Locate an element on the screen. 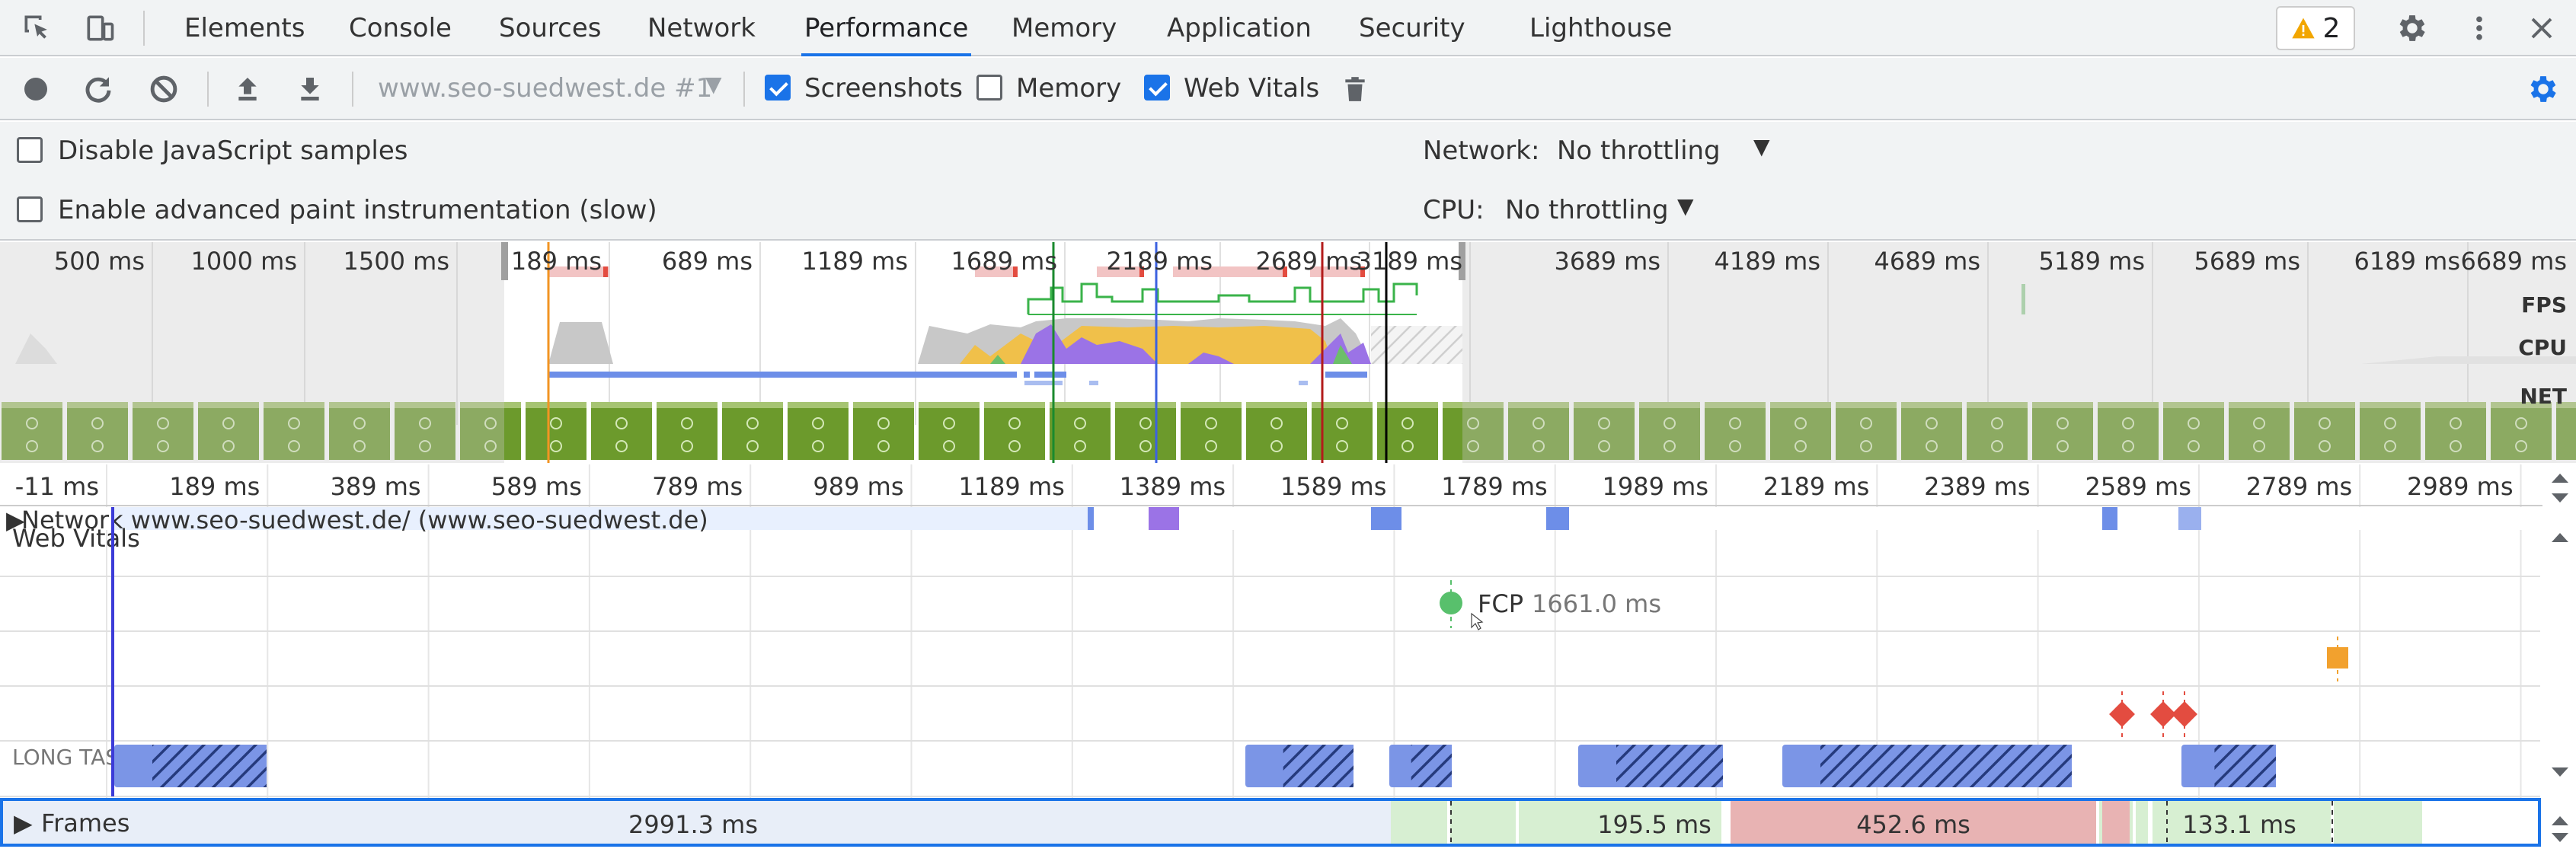 Image resolution: width=2576 pixels, height=852 pixels. cursor-icon is located at coordinates (1477, 621).